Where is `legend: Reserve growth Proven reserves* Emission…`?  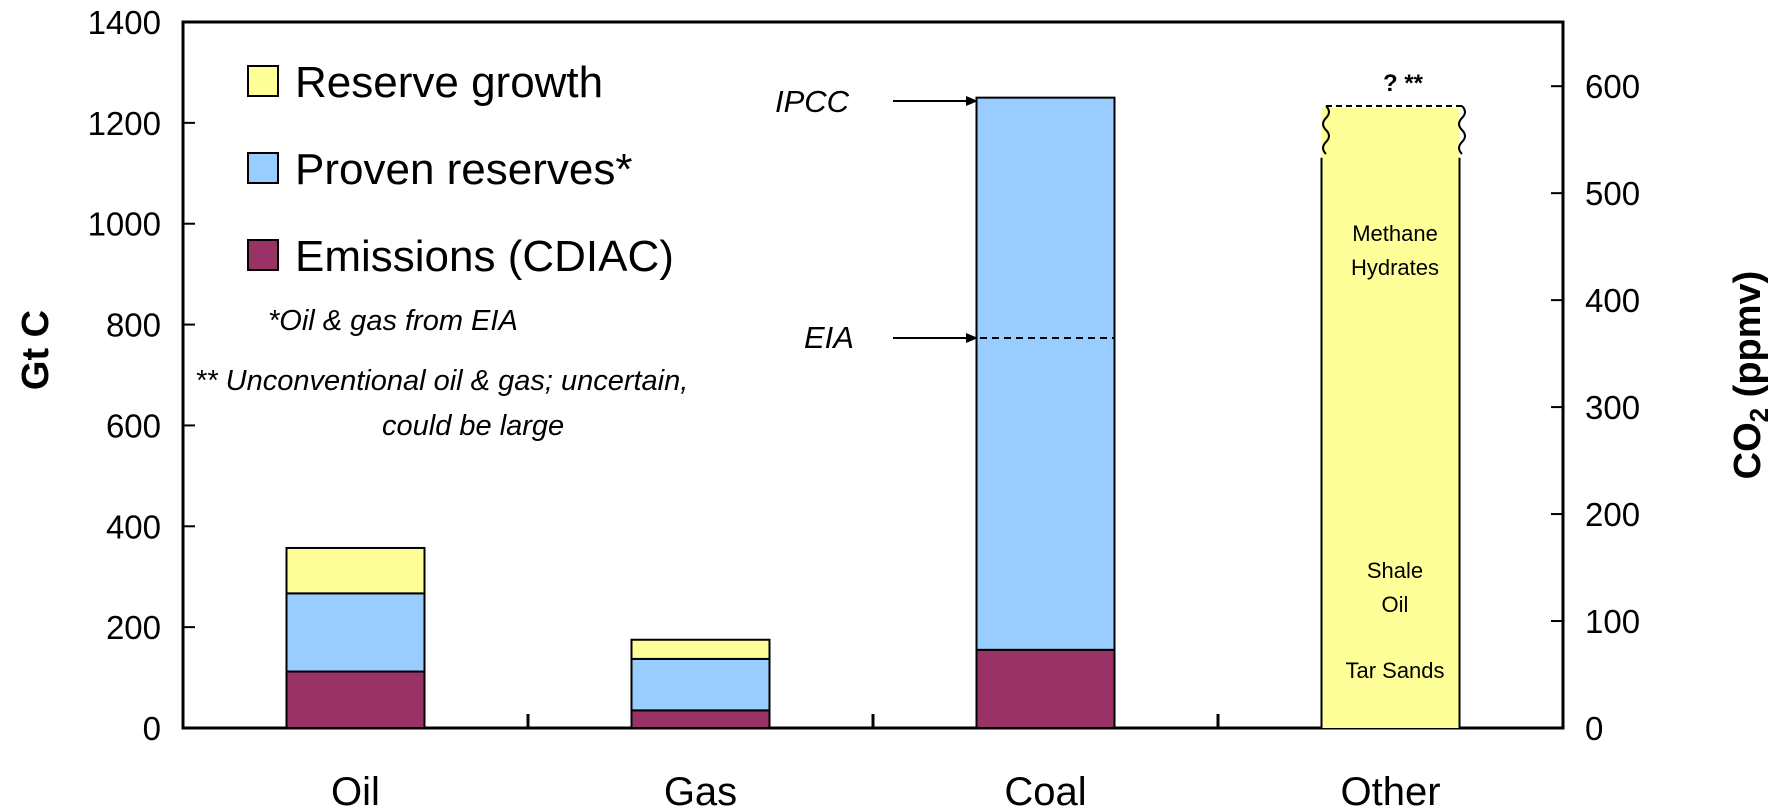
legend: Reserve growth Proven reserves* Emission… is located at coordinates (460, 169).